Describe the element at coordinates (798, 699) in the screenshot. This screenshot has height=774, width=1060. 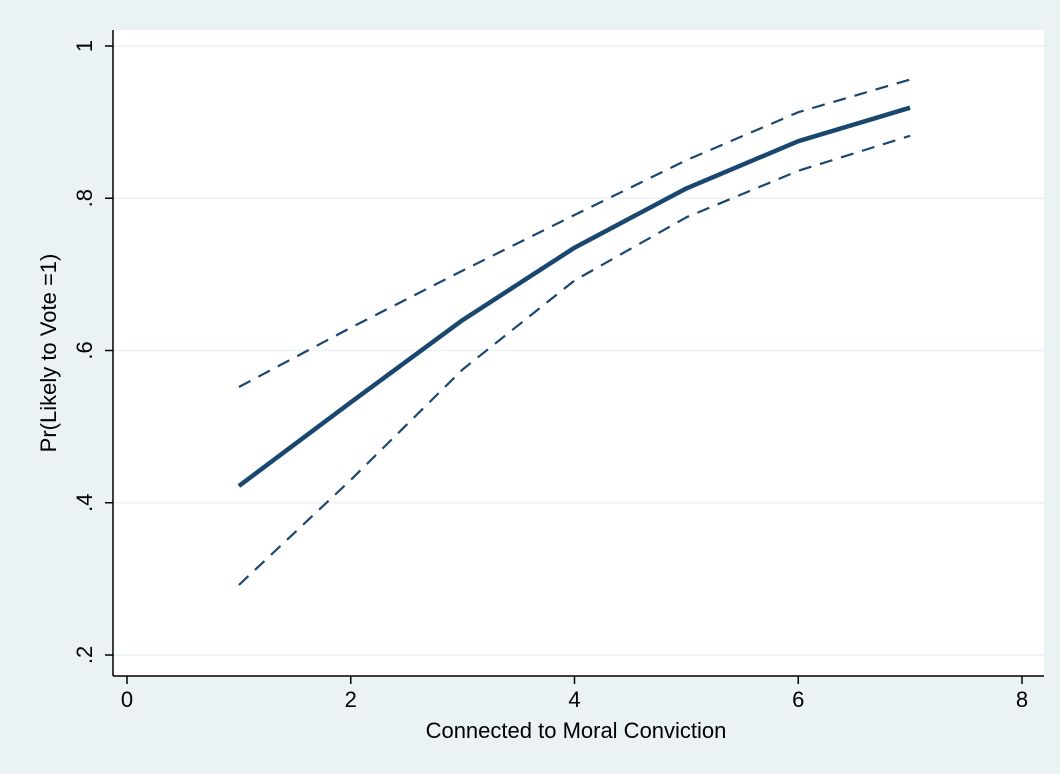
I see `x-tick-label: 6` at that location.